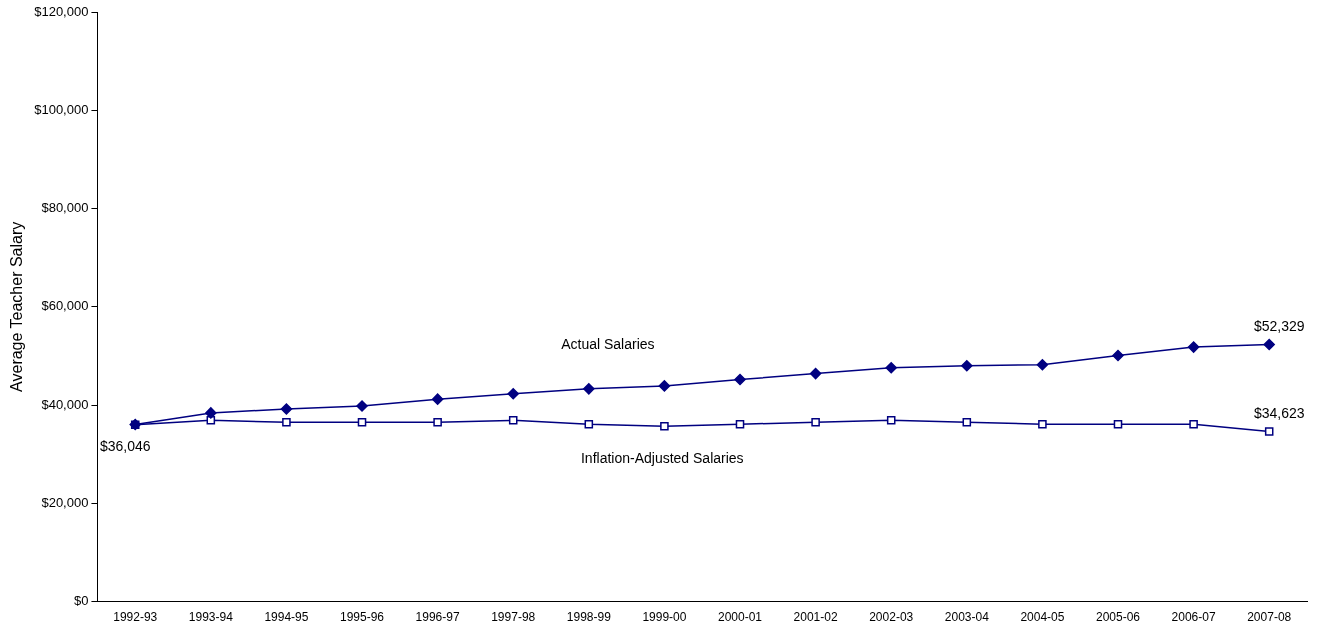  Describe the element at coordinates (17, 306) in the screenshot. I see `y-axis-title: Average Teacher Salary` at that location.